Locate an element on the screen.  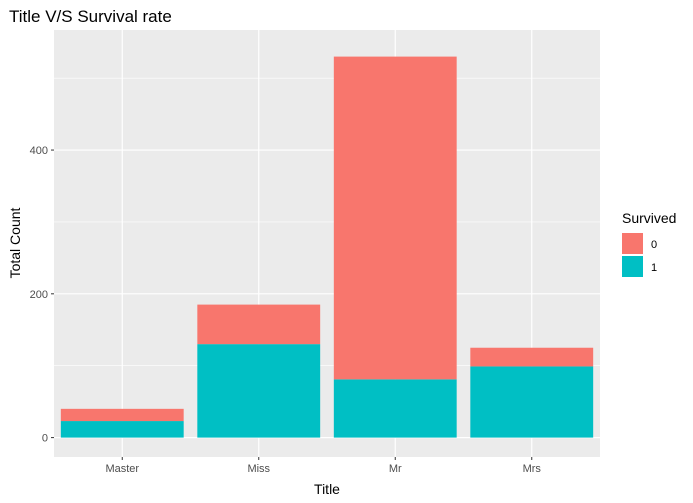
chart-title: Title V/S Survival rate is located at coordinates (90, 16).